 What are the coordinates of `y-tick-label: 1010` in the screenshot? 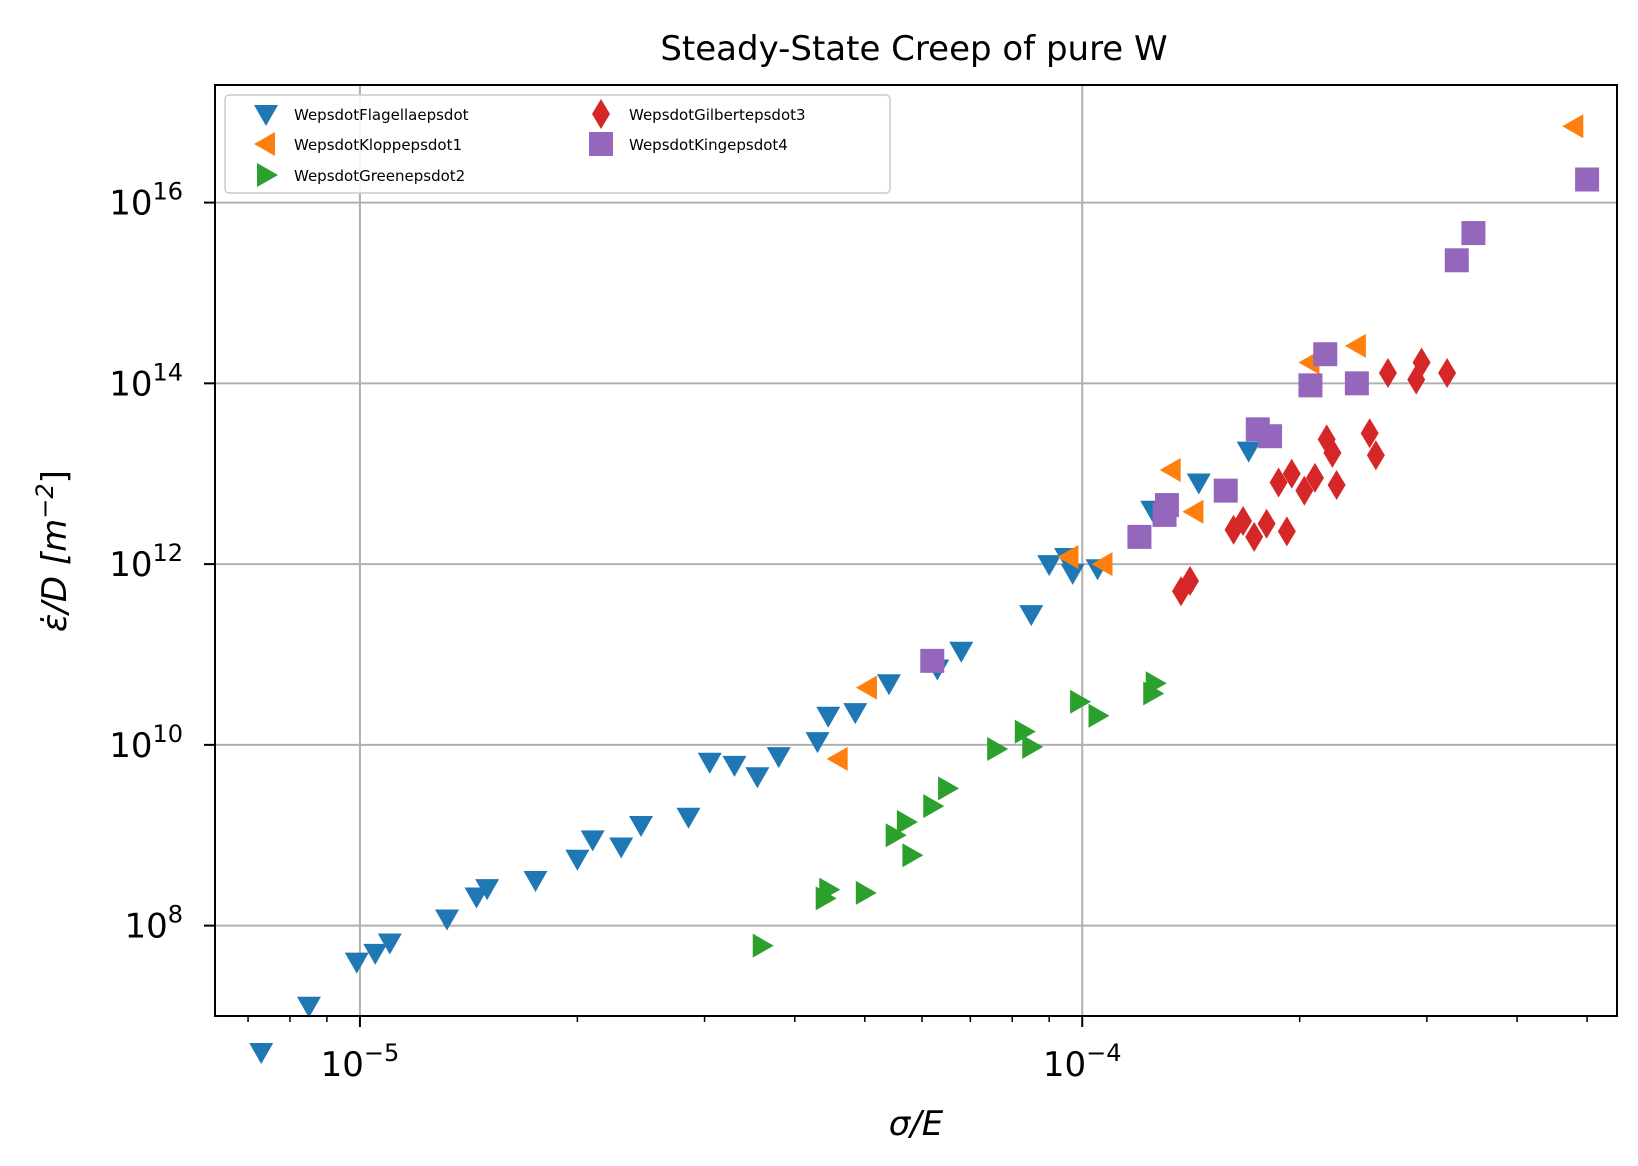 It's located at (146, 743).